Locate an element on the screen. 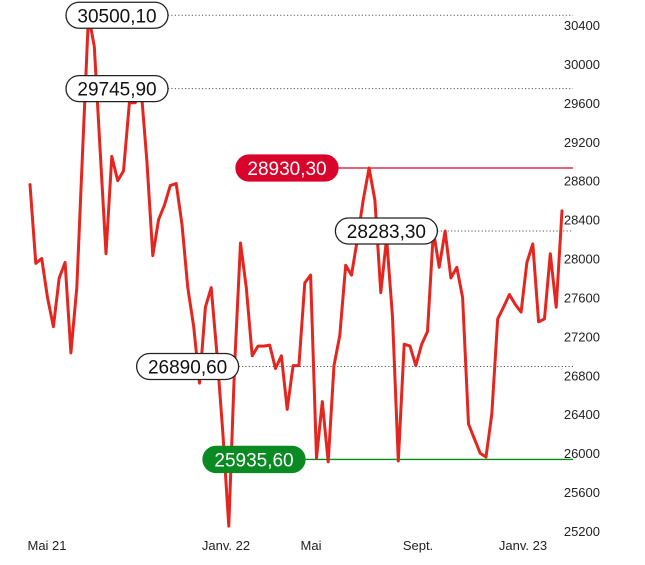  x-tick-label: Janv. 23 is located at coordinates (523, 545).